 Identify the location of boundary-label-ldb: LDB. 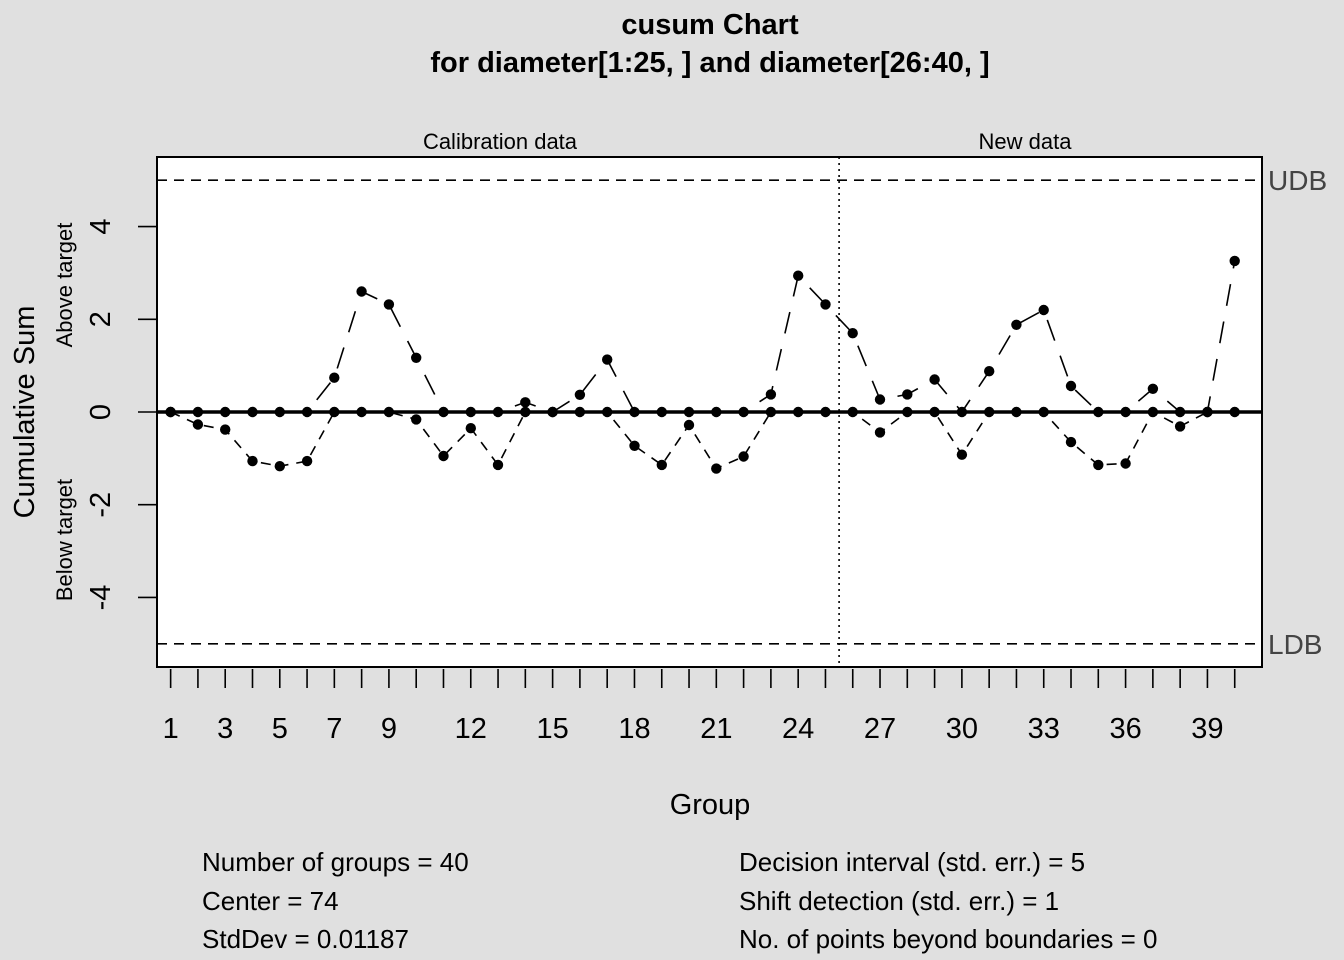
(1295, 644).